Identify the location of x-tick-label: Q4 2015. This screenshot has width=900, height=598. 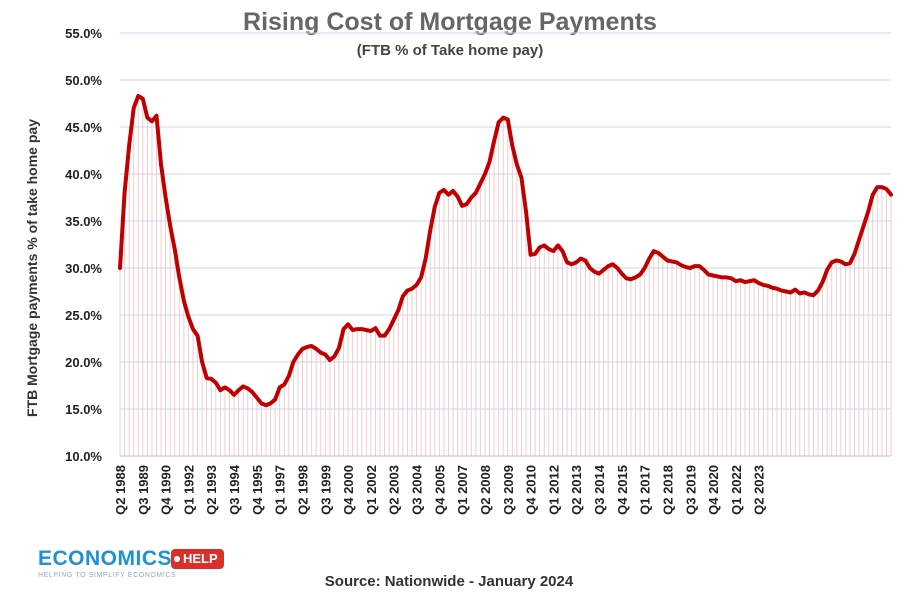
(622, 490).